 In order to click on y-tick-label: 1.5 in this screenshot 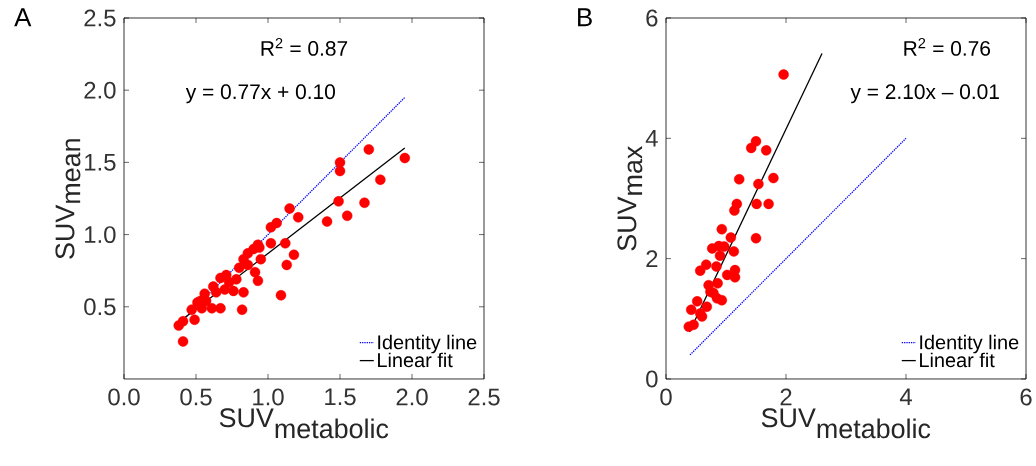, I will do `click(100, 162)`.